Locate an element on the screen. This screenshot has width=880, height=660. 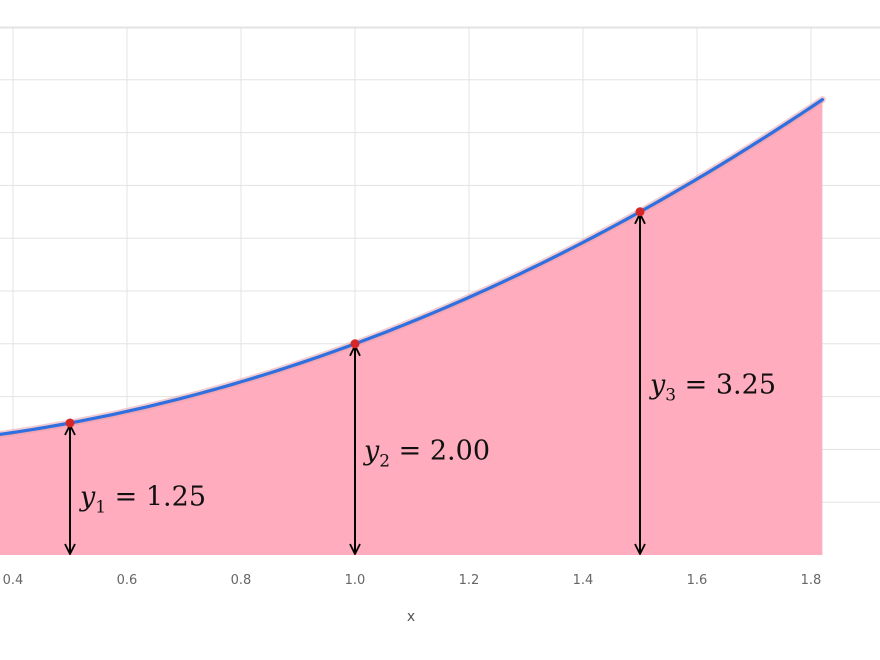
label-y1: y1 = 1.25 is located at coordinates (142, 500).